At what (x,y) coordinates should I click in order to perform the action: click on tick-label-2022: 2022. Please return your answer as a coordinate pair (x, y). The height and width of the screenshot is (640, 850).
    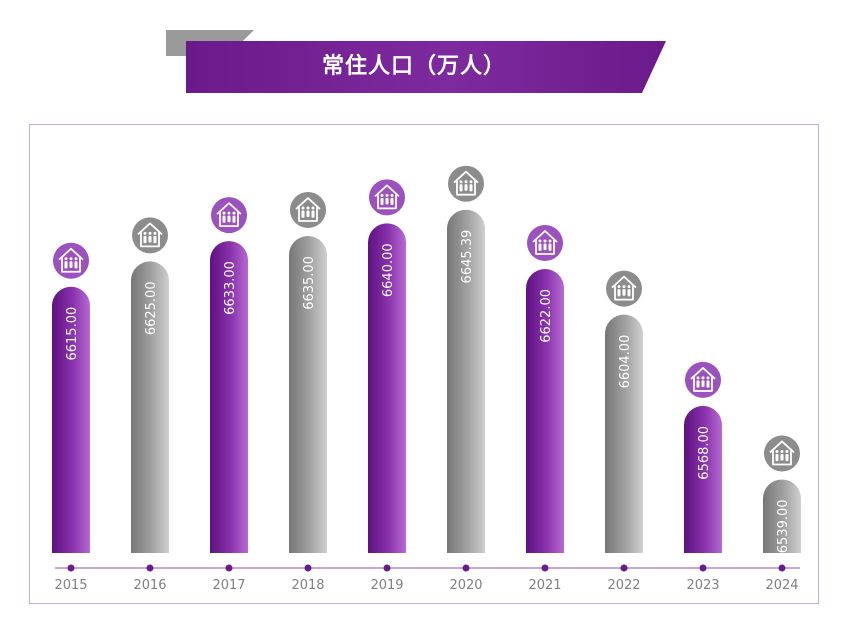
    Looking at the image, I should click on (623, 585).